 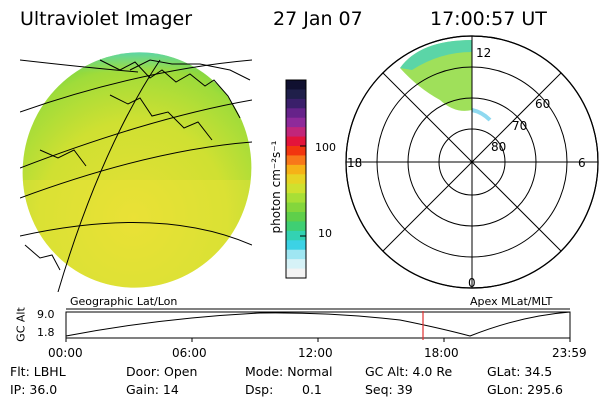 I want to click on status-mode: Mode: Normal, so click(x=289, y=371).